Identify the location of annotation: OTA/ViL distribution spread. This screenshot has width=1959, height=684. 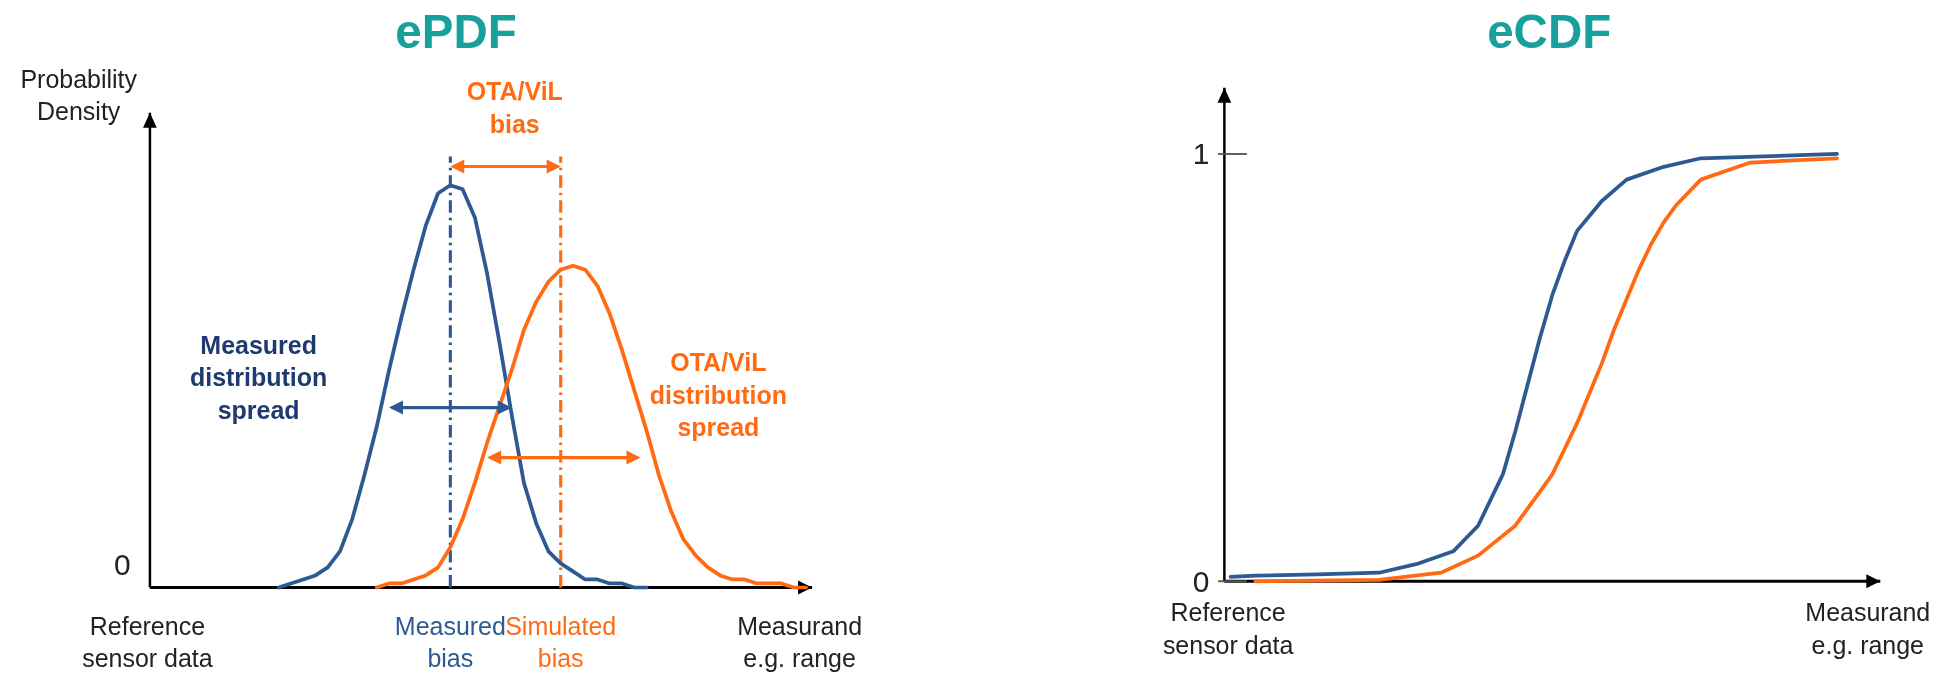
(718, 395).